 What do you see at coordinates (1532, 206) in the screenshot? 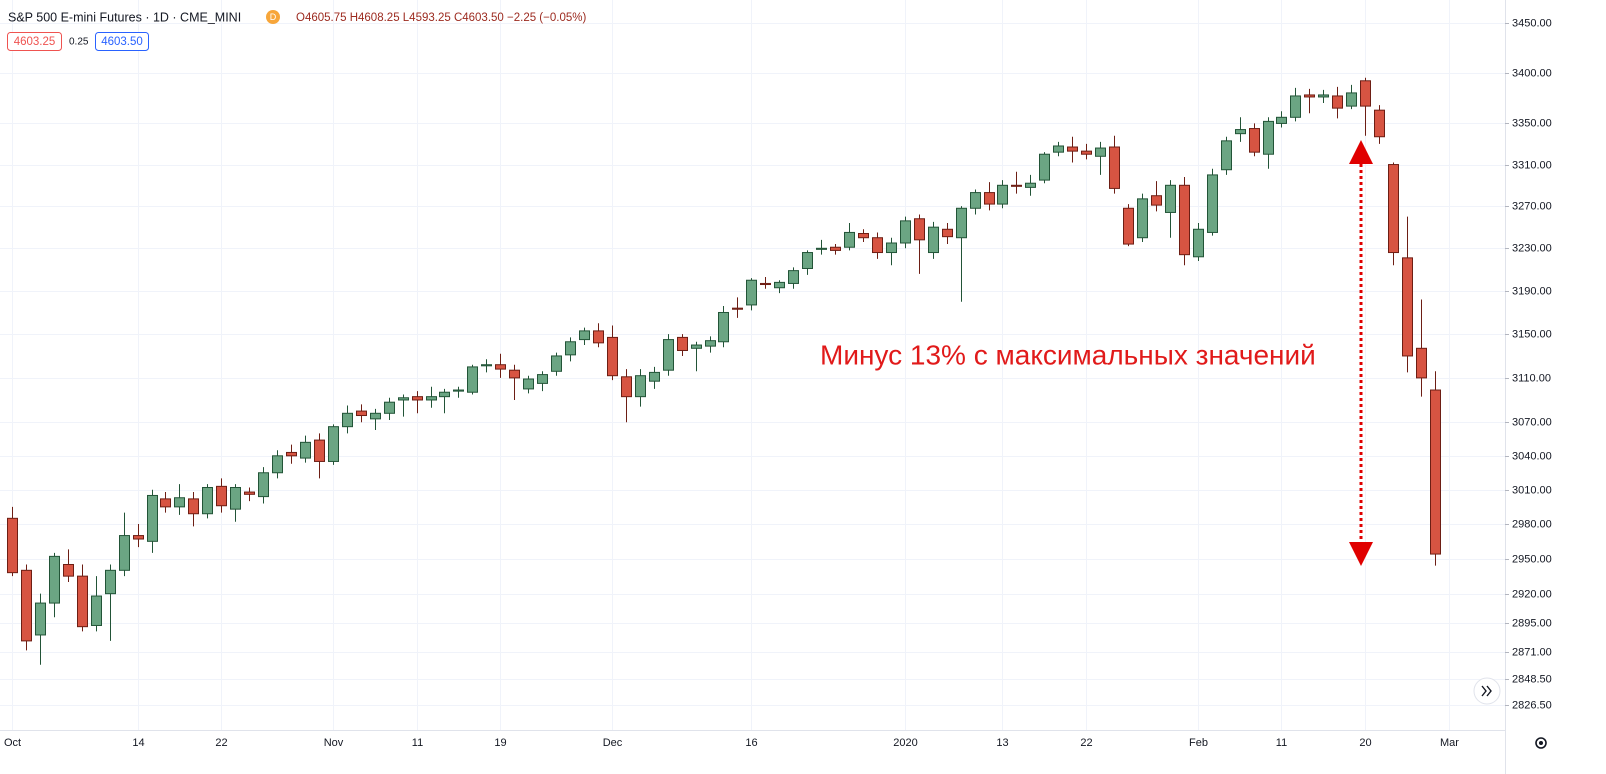
I see `y-tick-label: 3270.00` at bounding box center [1532, 206].